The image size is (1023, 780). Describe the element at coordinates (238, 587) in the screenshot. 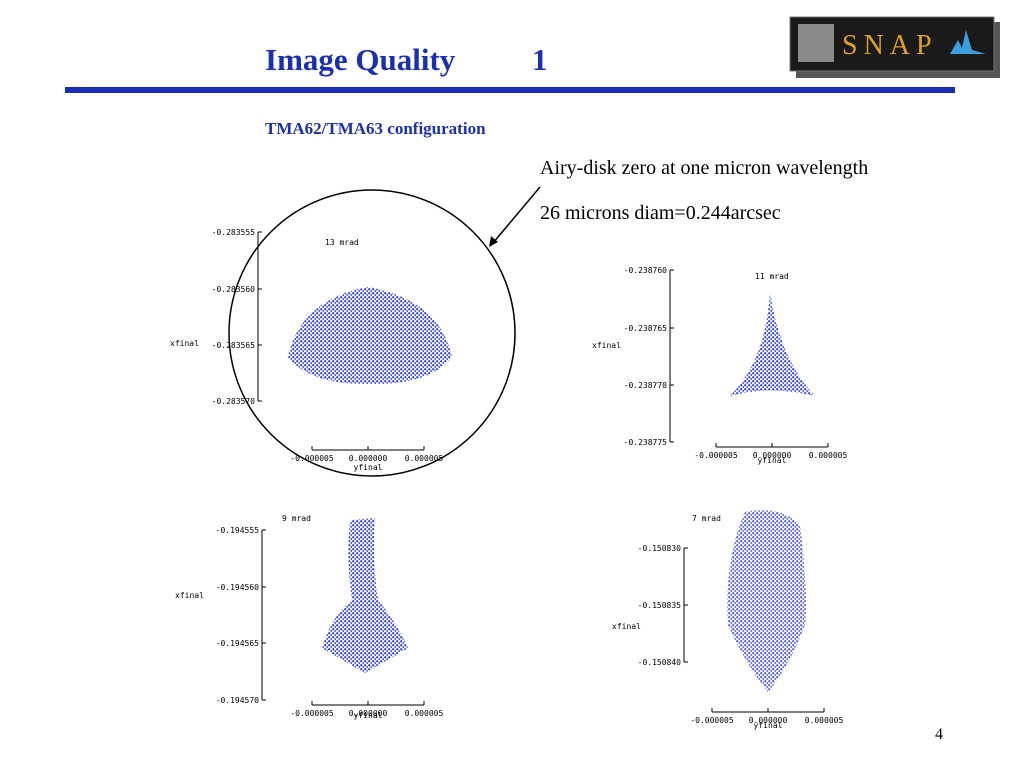

I see `y-tick-label: -0.194560` at that location.